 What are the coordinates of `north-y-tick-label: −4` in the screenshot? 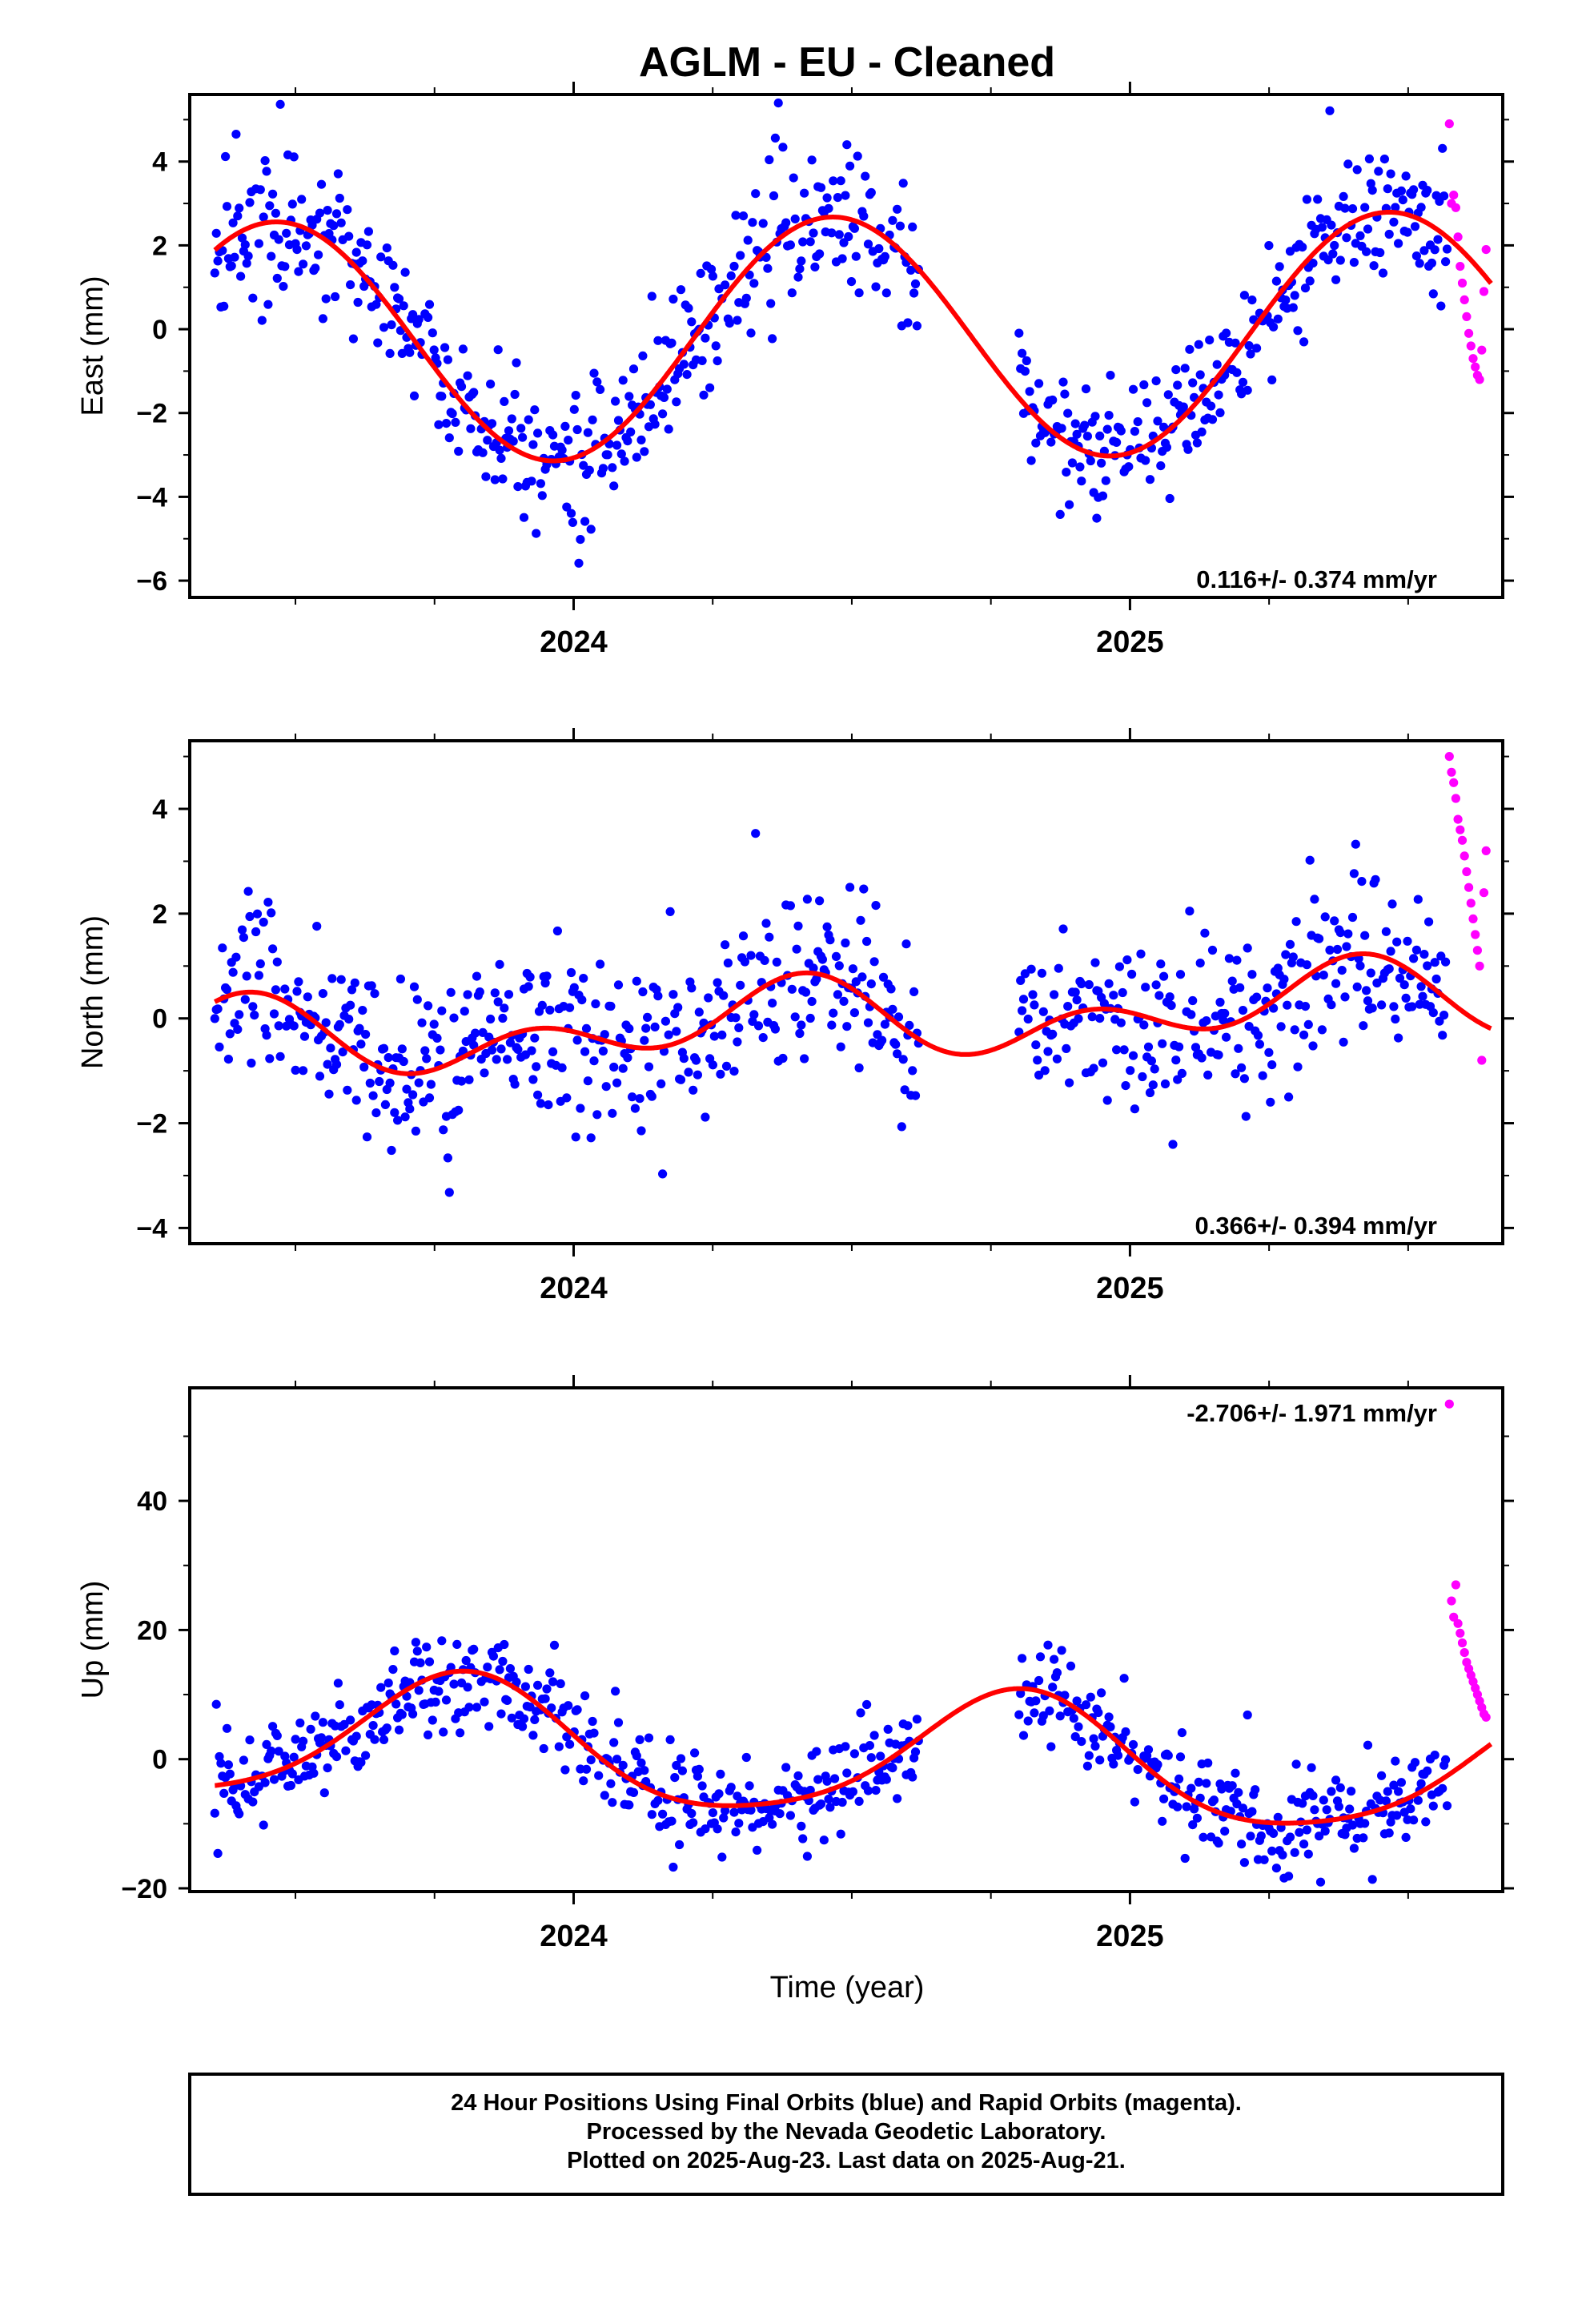 It's located at (151, 1228).